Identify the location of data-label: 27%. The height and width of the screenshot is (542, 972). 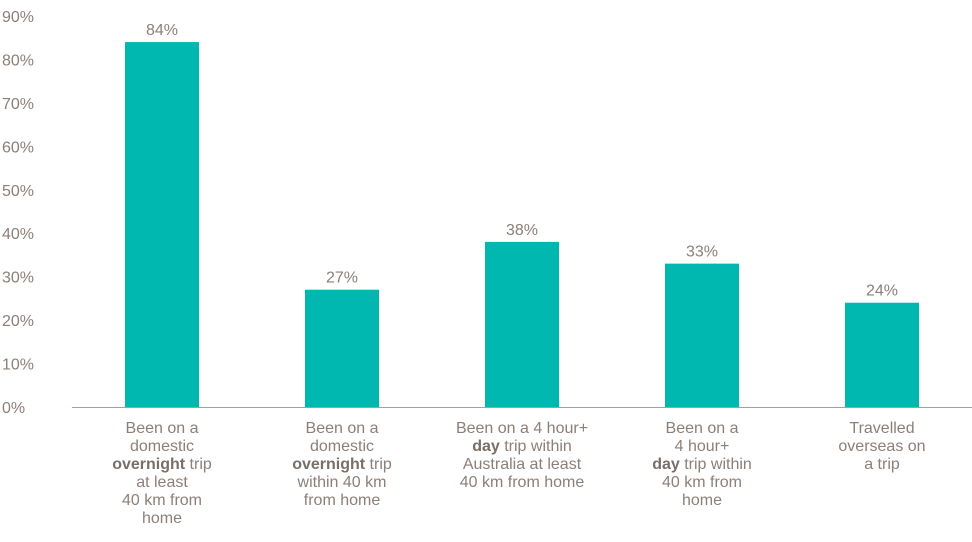
(342, 278).